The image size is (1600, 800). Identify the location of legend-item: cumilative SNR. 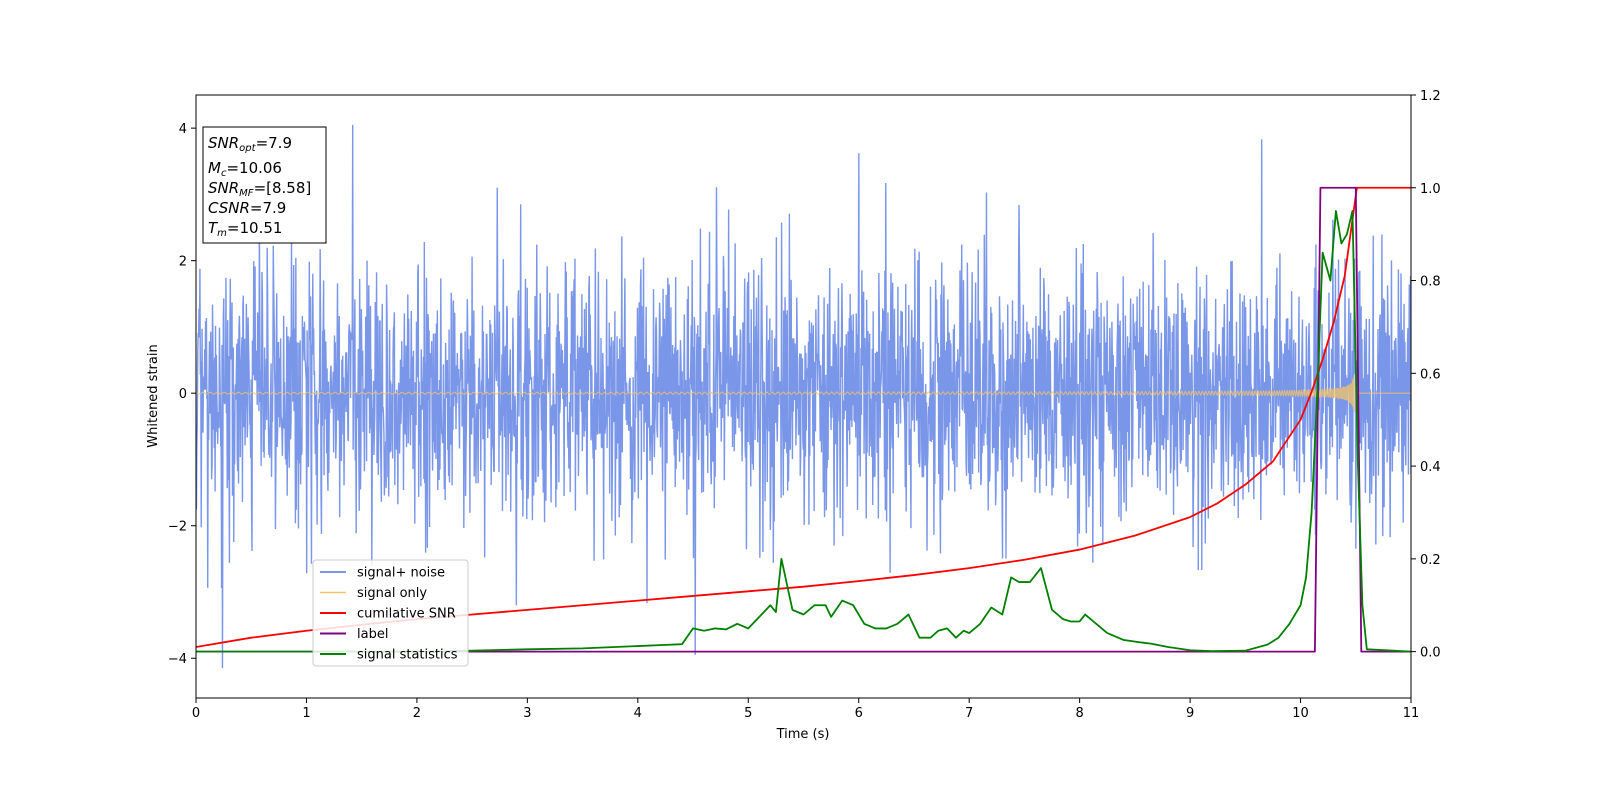
(388, 614).